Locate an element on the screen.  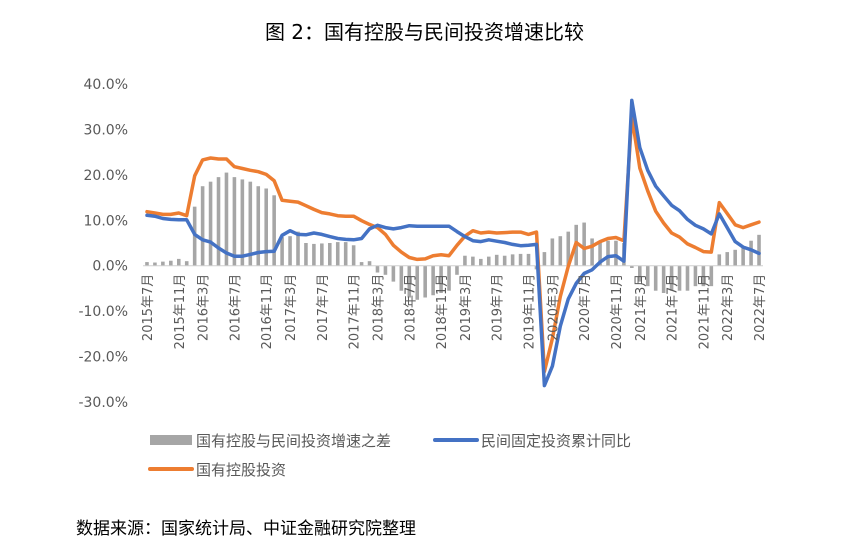
x-tick-label: 2017年7月 is located at coordinates (323, 307).